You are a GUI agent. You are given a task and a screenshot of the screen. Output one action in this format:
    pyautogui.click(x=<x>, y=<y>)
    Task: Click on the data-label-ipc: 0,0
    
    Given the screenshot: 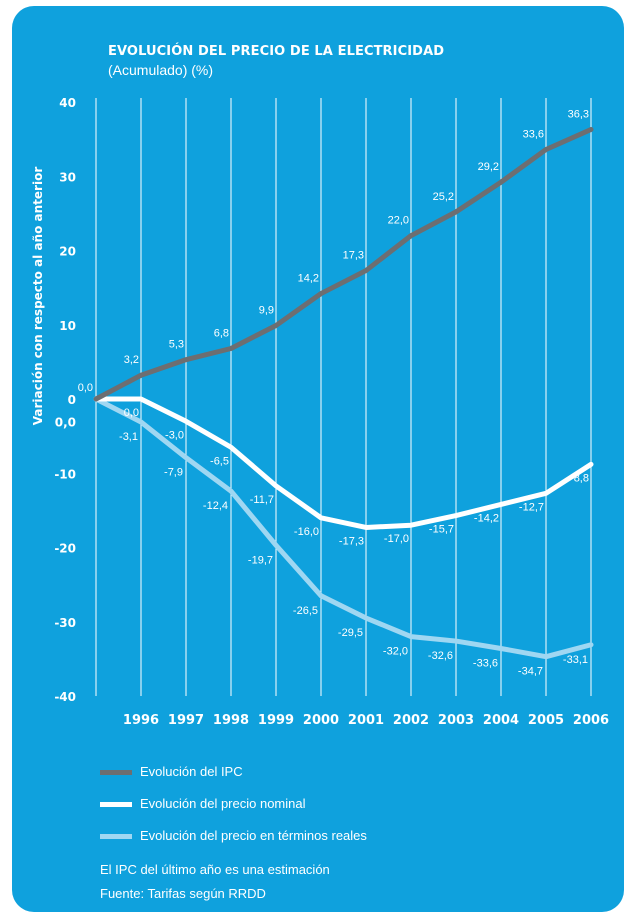 What is the action you would take?
    pyautogui.click(x=85, y=388)
    